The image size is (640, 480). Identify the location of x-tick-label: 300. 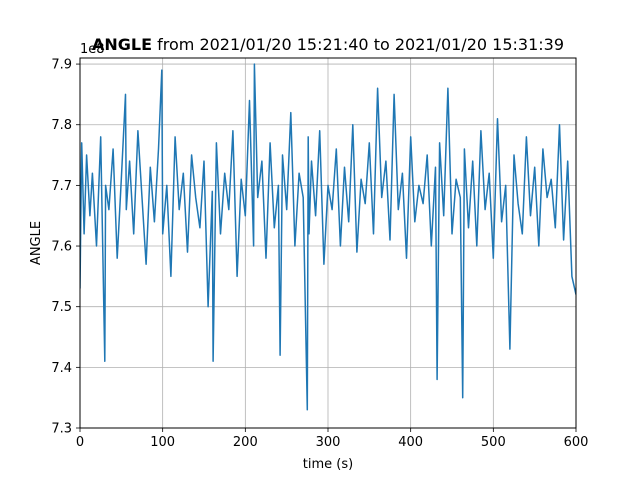
(328, 442).